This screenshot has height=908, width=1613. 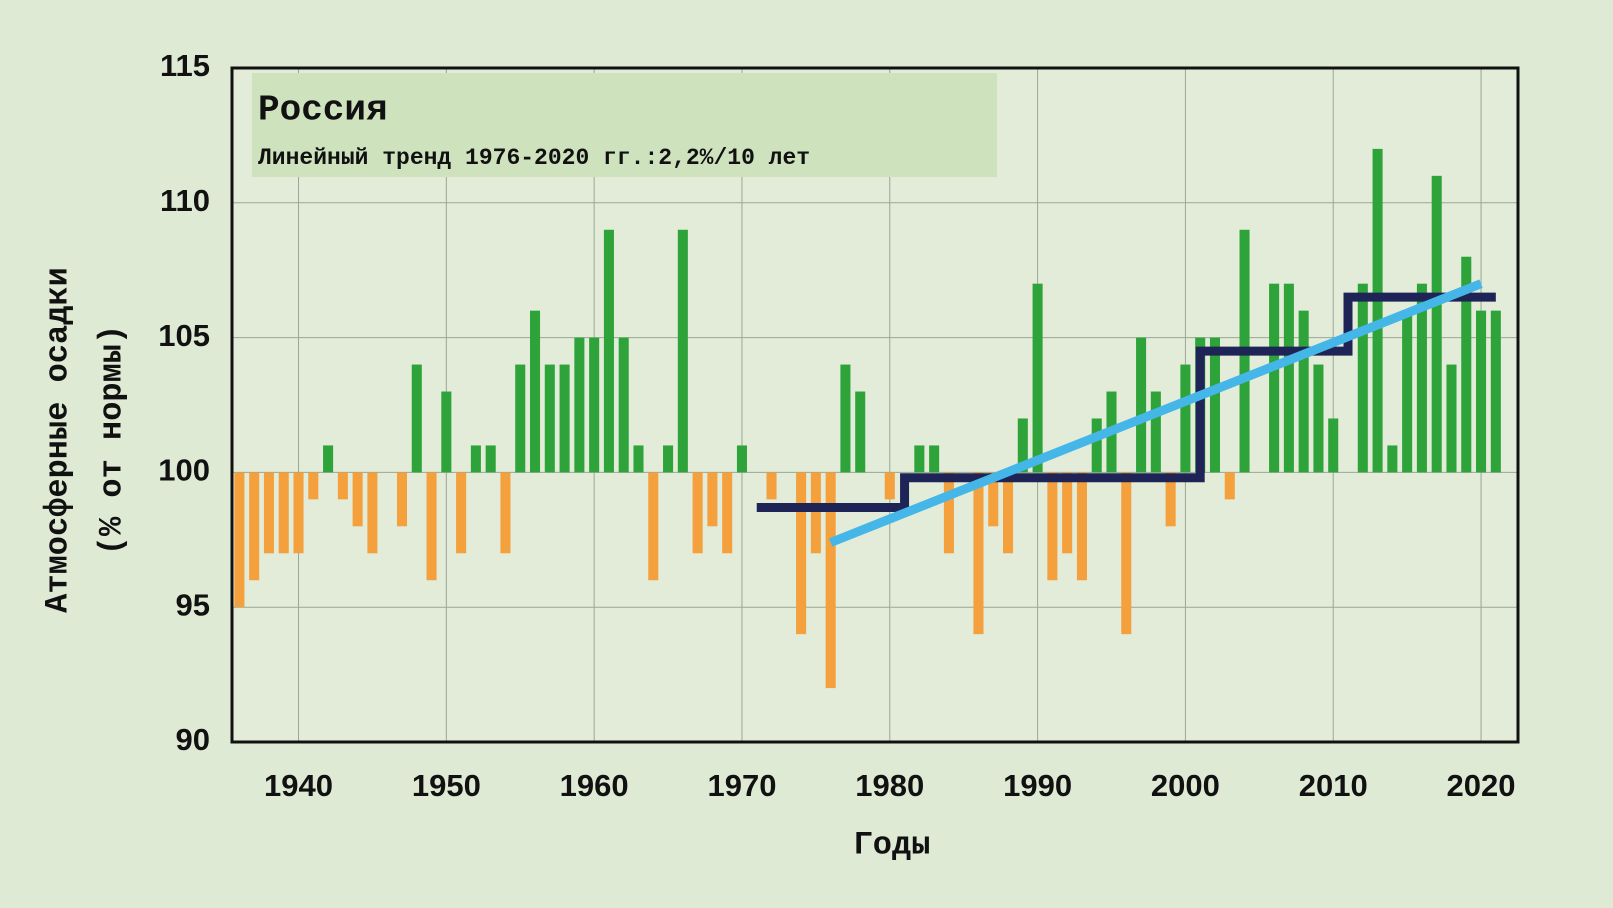 What do you see at coordinates (185, 200) in the screenshot?
I see `y-tick-label: 110` at bounding box center [185, 200].